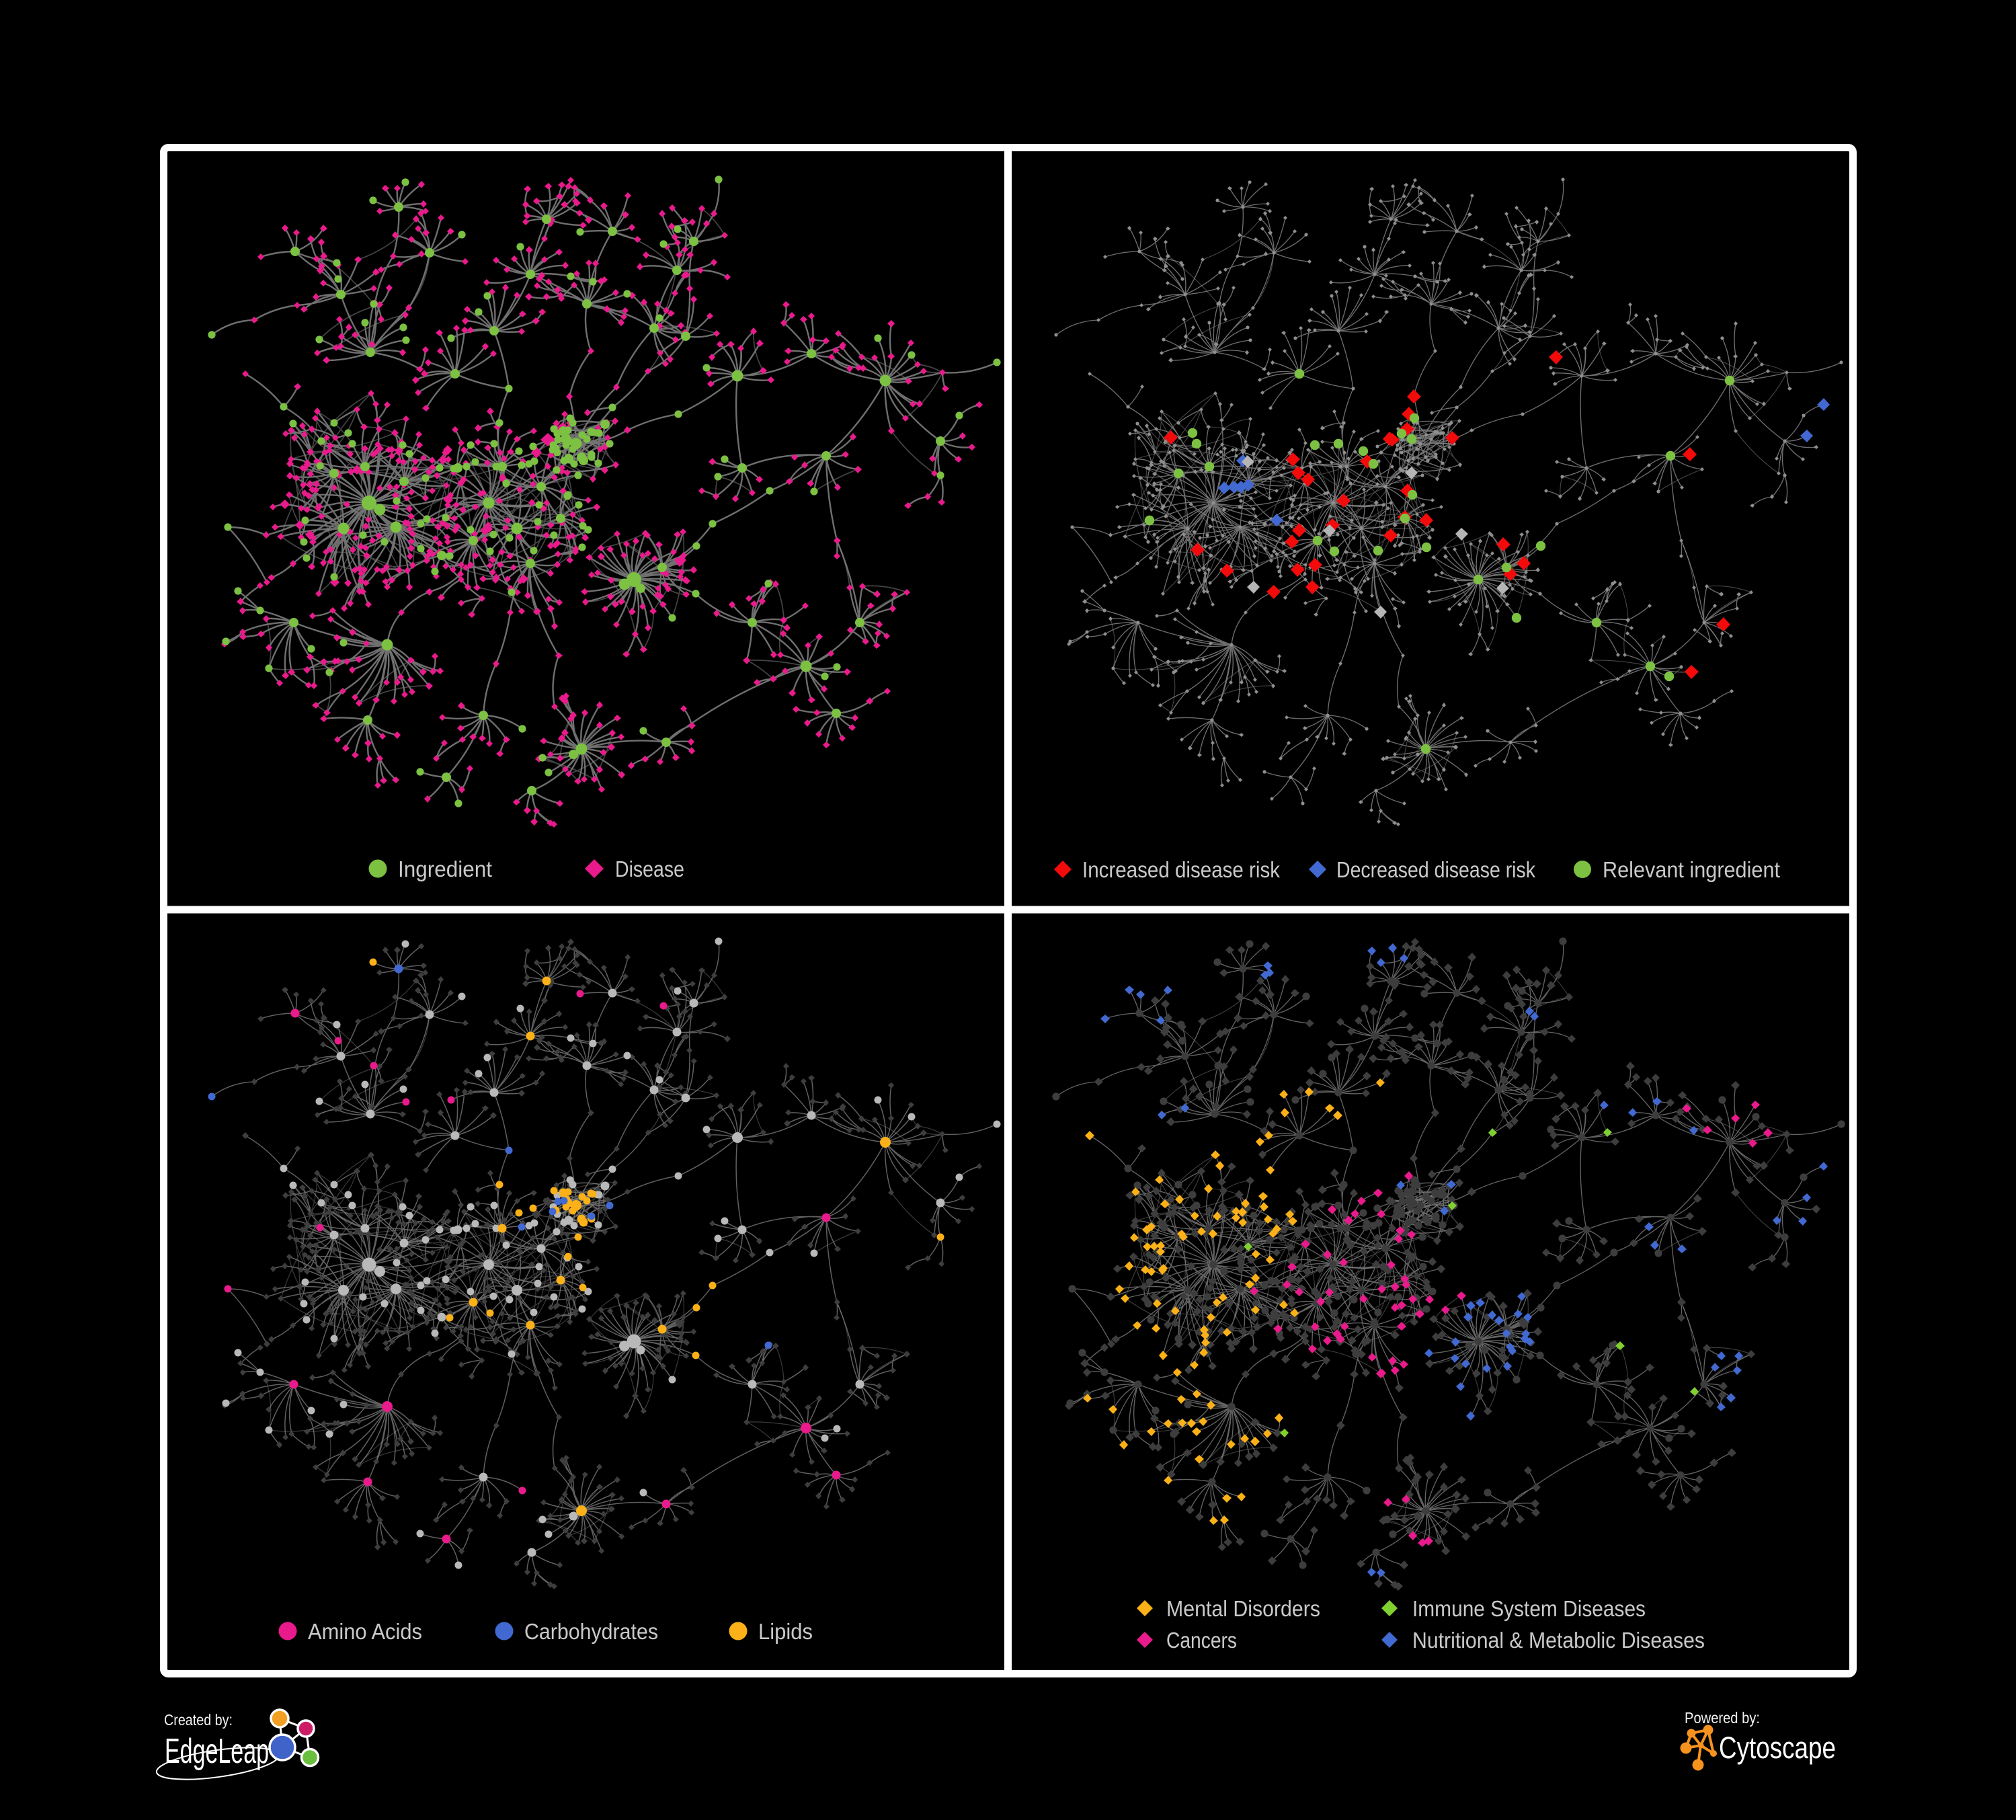 Image resolution: width=2016 pixels, height=1820 pixels. What do you see at coordinates (1777, 1748) in the screenshot?
I see `svg-text: Cytoscape` at bounding box center [1777, 1748].